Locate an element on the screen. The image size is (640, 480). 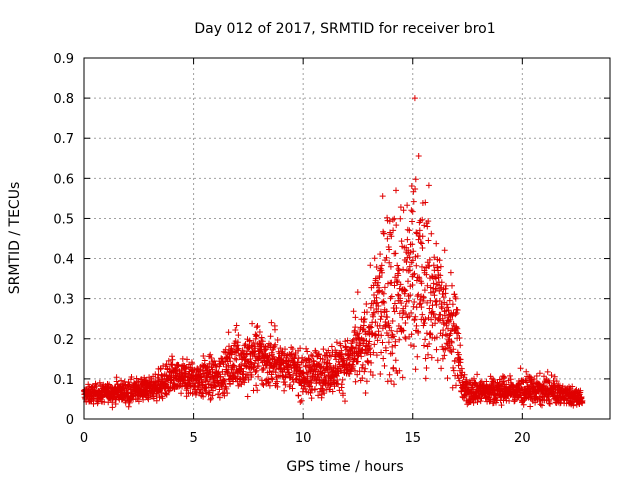
y-tick-label: 0.1 is located at coordinates (63, 380).